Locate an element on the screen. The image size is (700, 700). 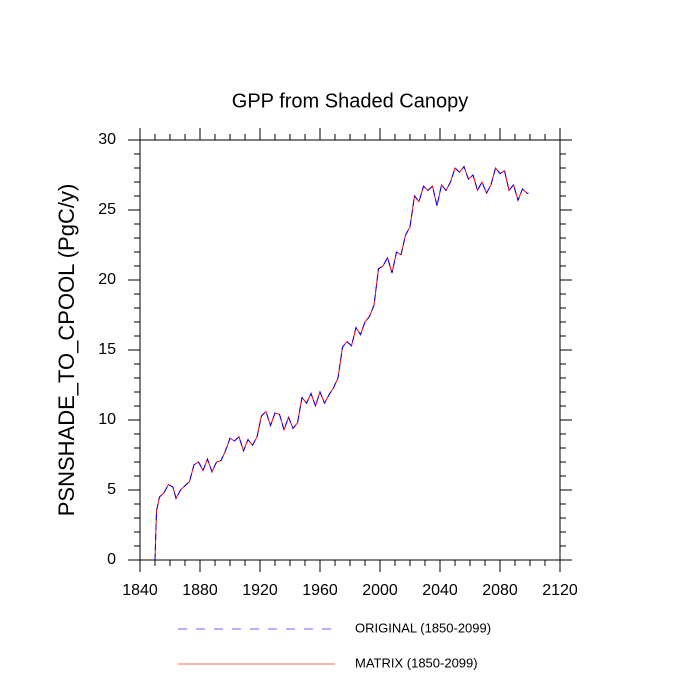
x-tick-label: 2080 is located at coordinates (500, 590).